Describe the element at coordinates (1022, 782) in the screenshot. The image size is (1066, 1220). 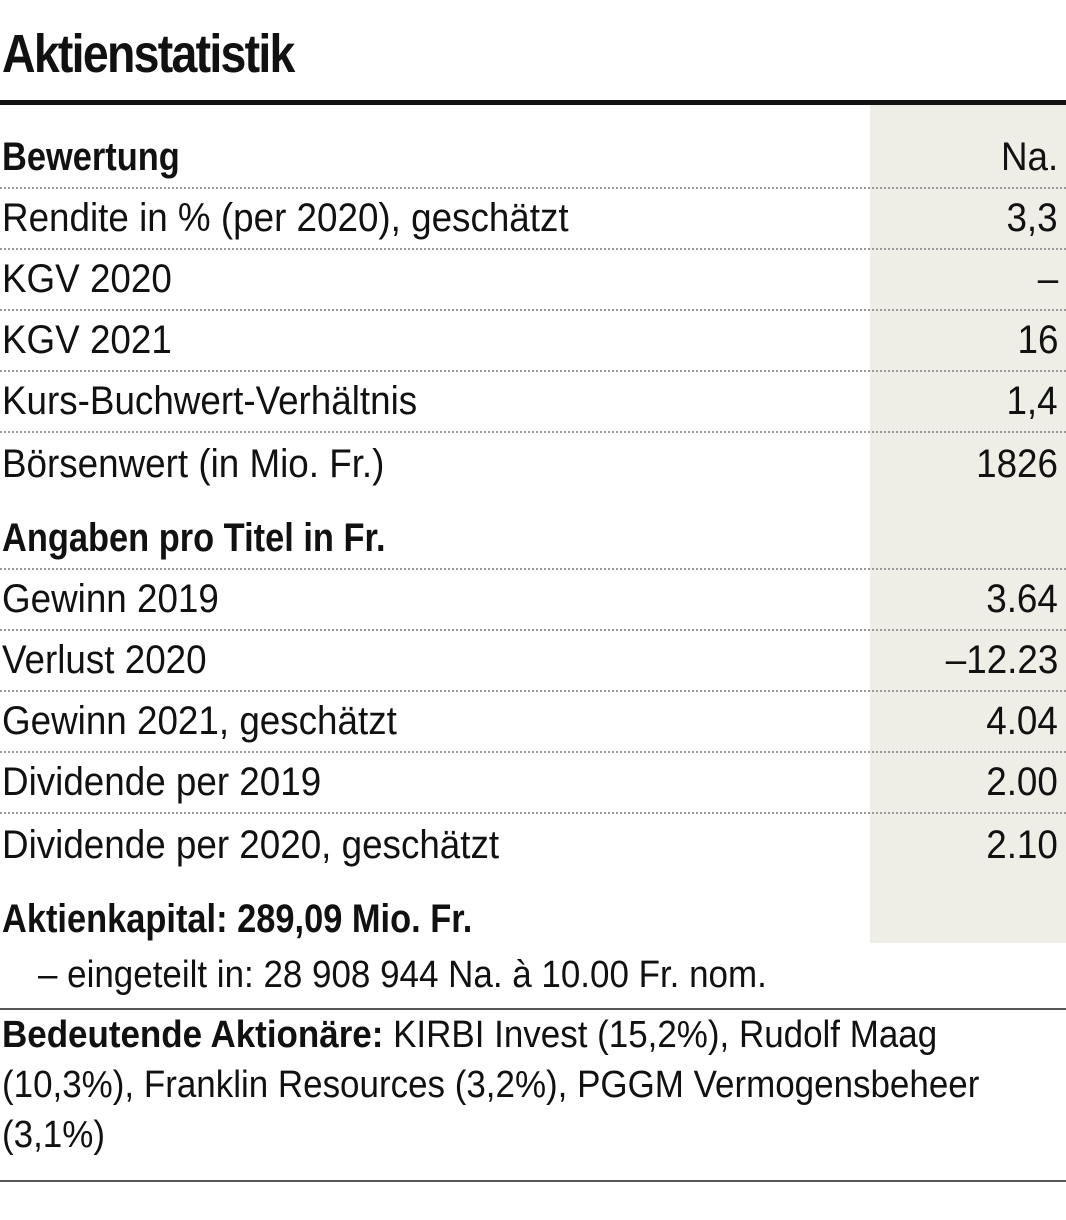
I see `row-value: 2.00` at that location.